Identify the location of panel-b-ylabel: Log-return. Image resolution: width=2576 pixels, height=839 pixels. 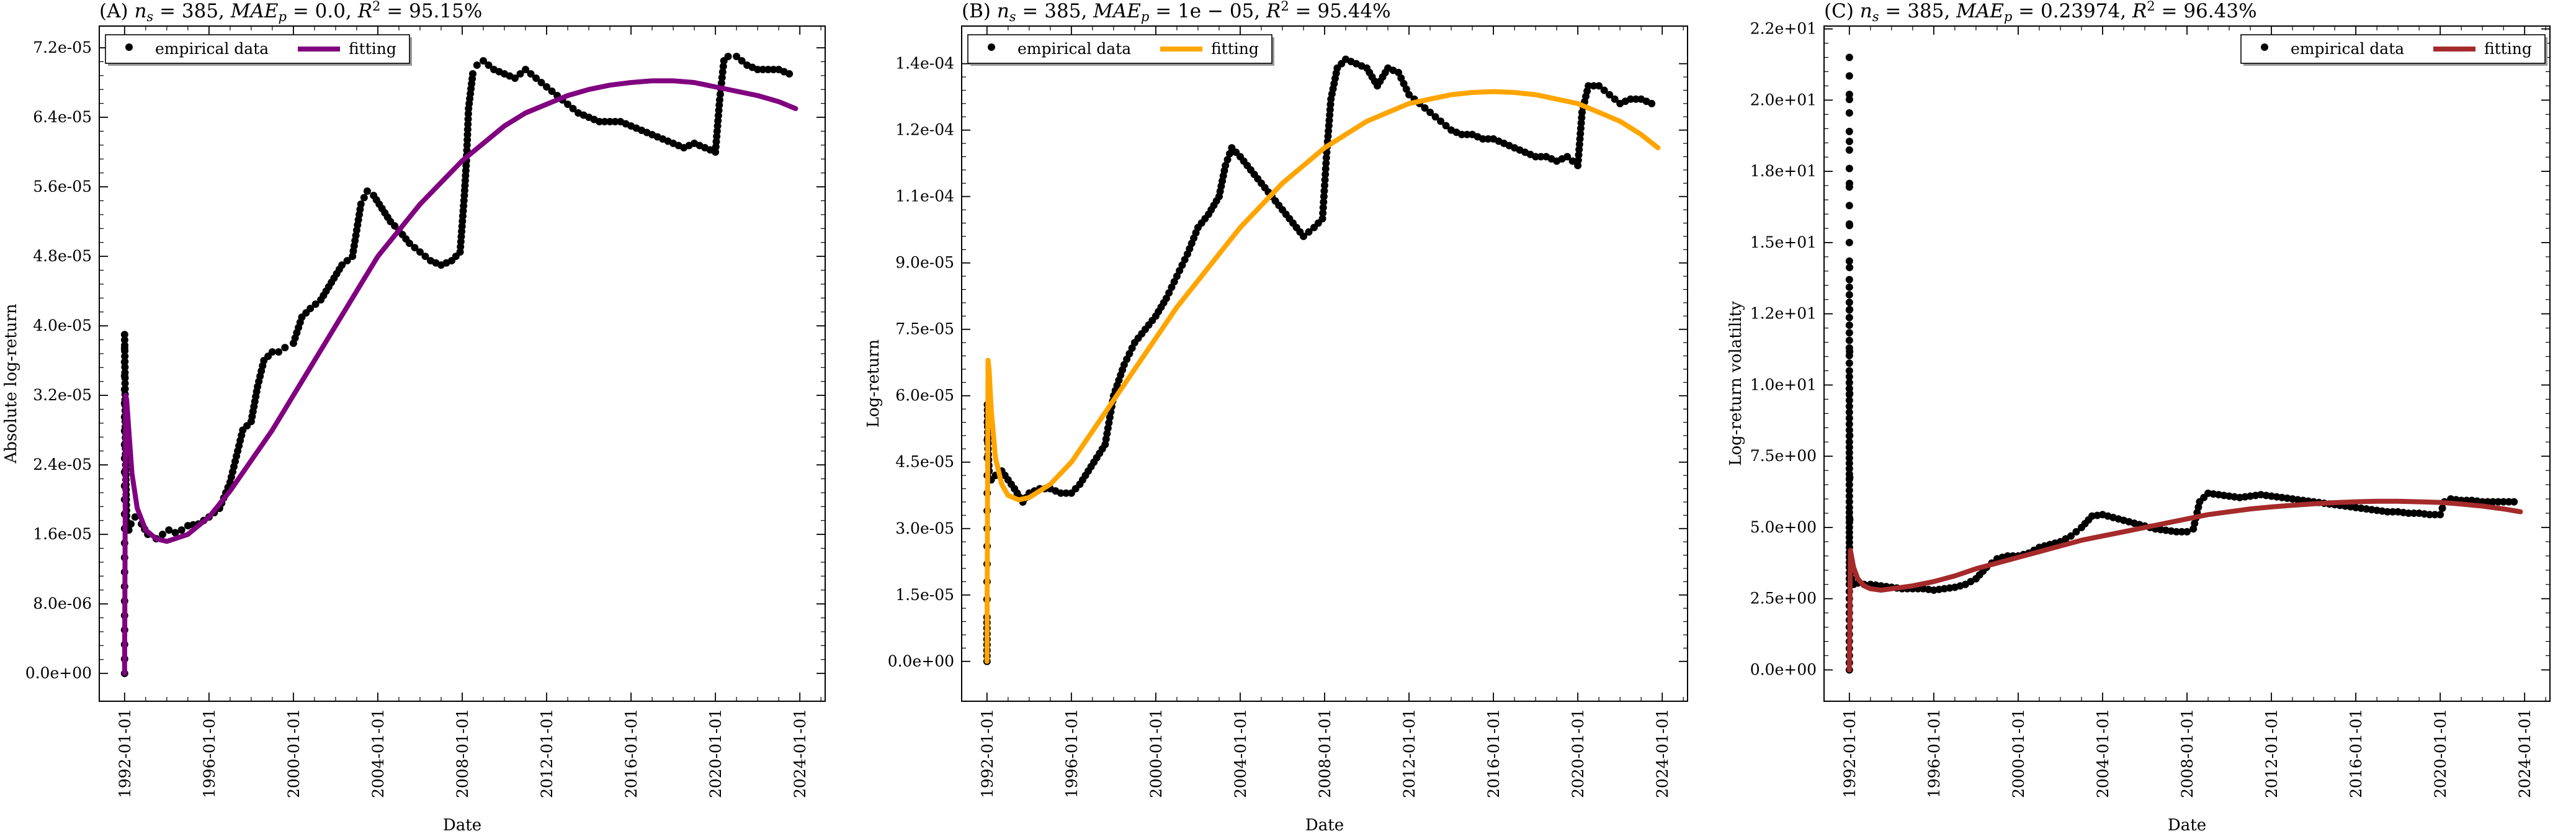
(873, 383).